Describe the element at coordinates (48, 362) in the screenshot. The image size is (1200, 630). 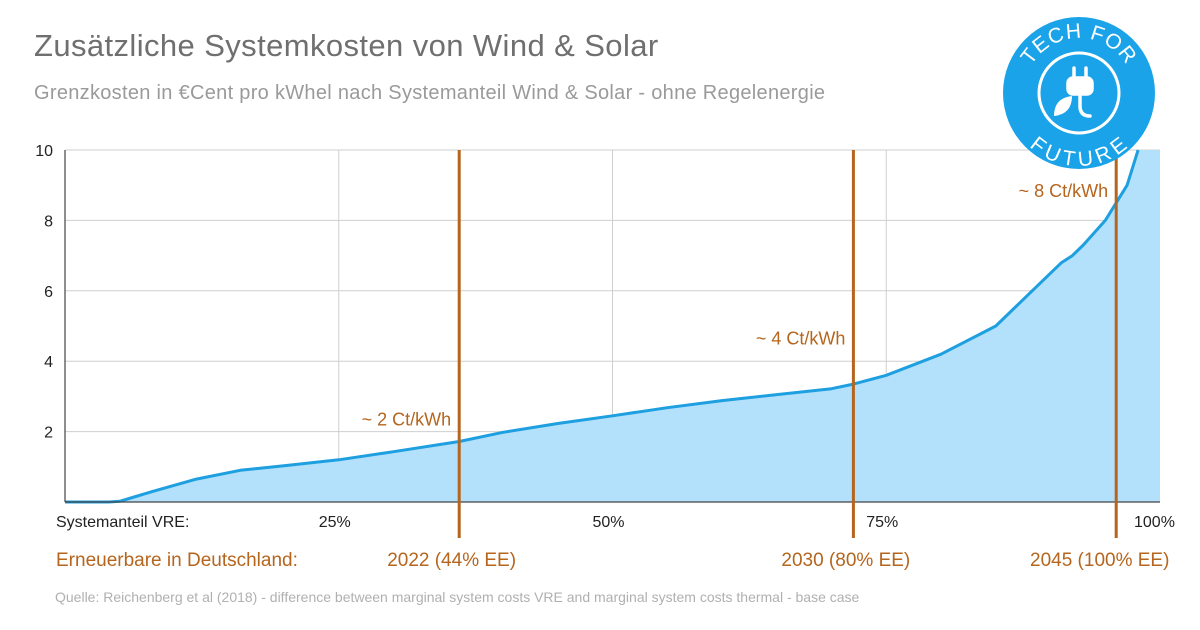
I see `y-tick-label: 4` at that location.